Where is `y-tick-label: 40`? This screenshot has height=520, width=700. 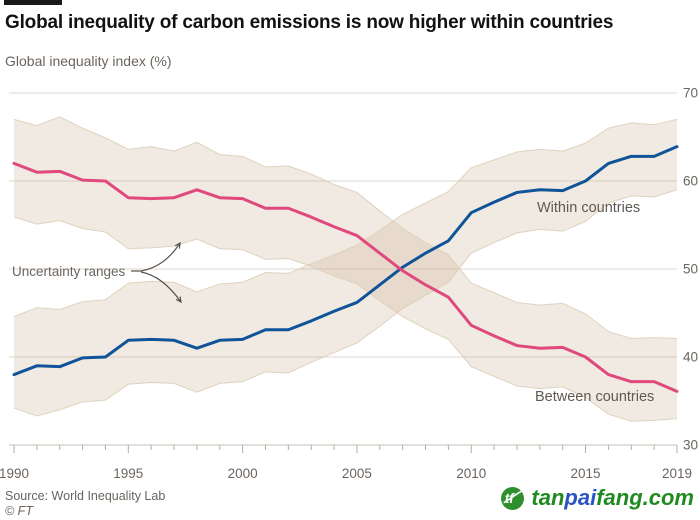
y-tick-label: 40 is located at coordinates (690, 357).